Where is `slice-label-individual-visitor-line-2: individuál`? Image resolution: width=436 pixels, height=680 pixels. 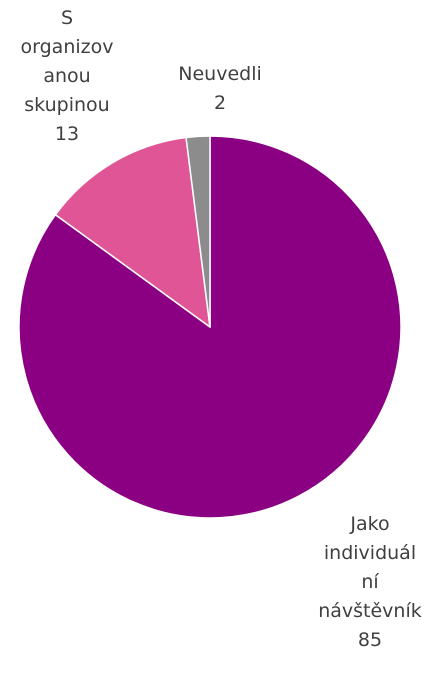 slice-label-individual-visitor-line-2: individuál is located at coordinates (370, 553).